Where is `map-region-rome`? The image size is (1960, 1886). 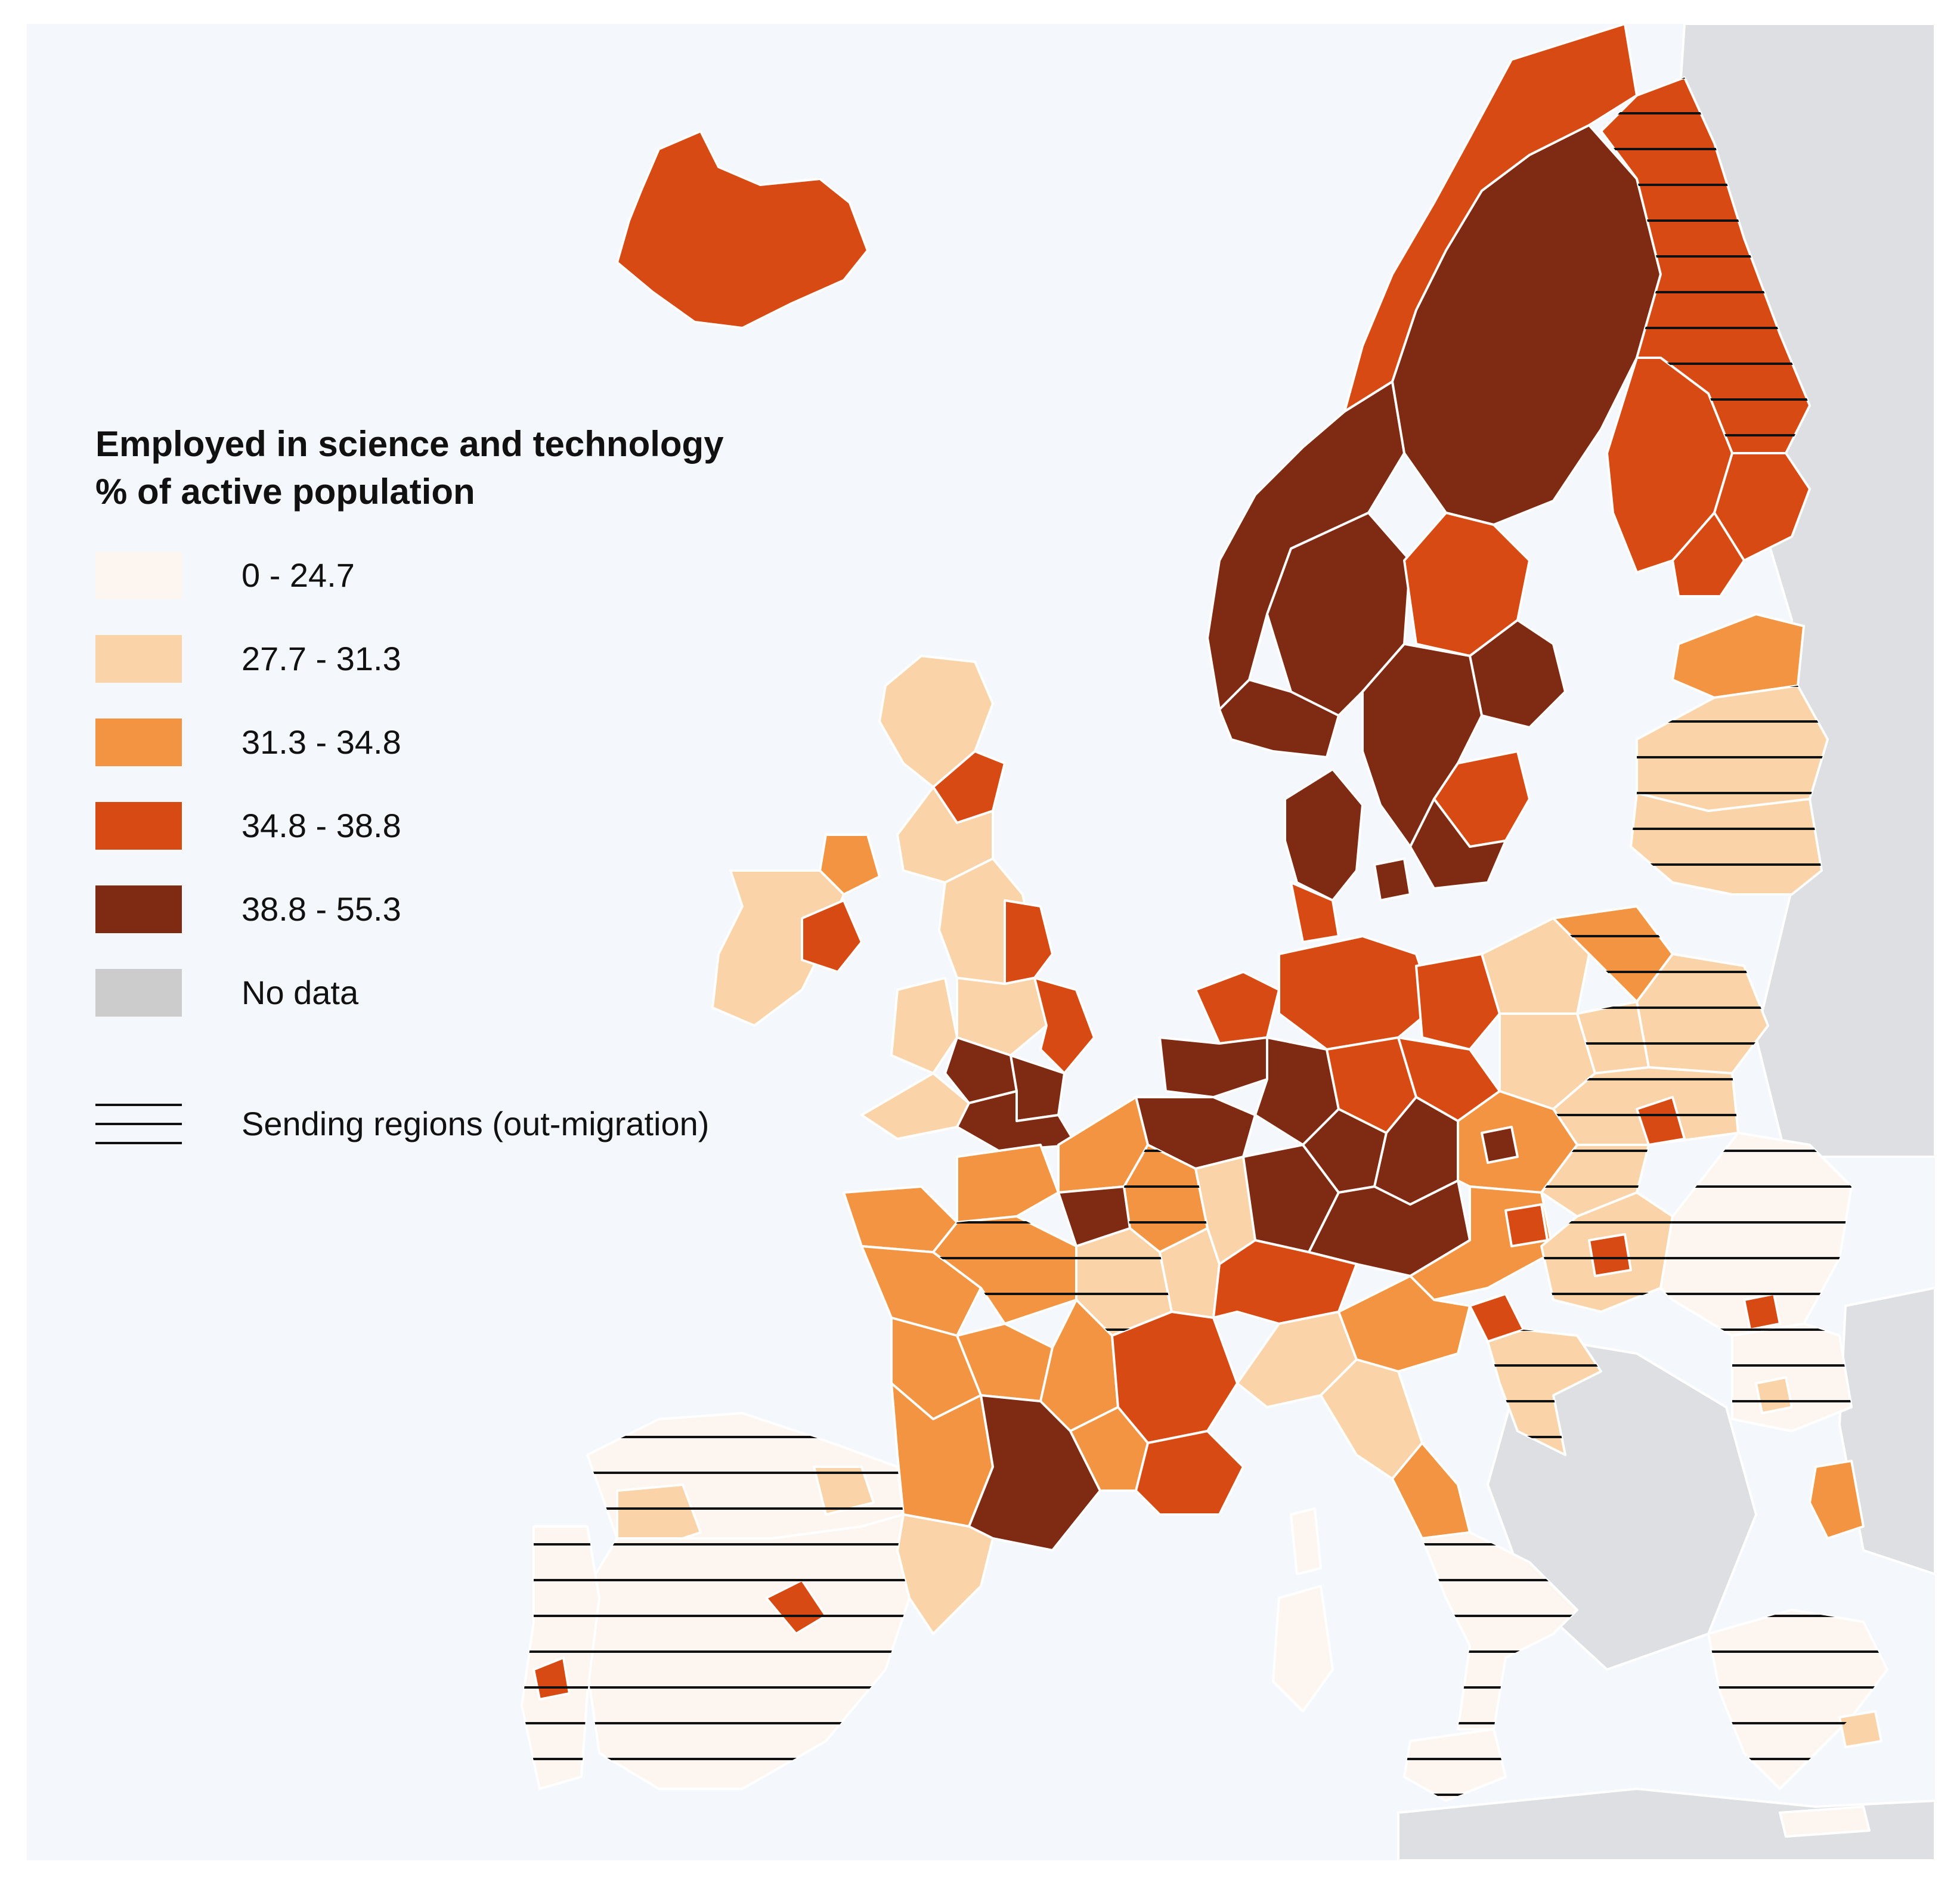 map-region-rome is located at coordinates (1431, 1491).